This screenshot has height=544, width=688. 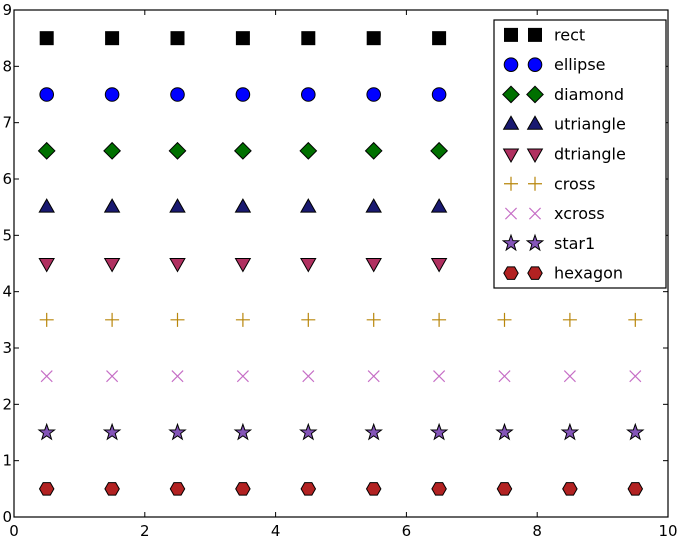 I want to click on y-tick-label: 4, so click(x=7, y=292).